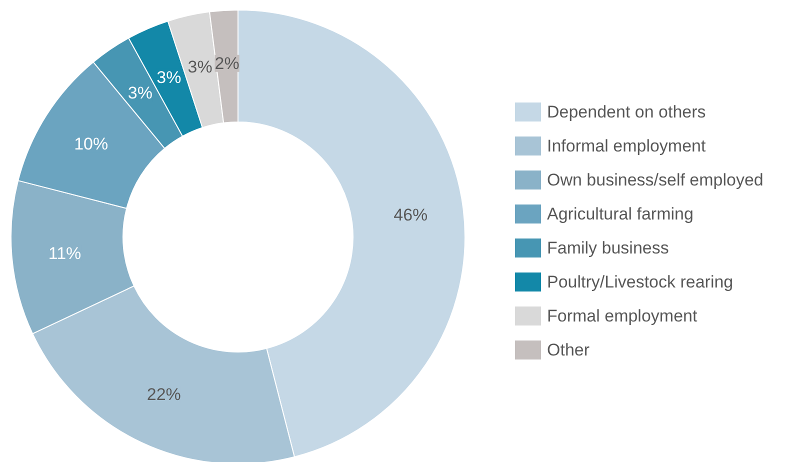 This screenshot has width=801, height=462. Describe the element at coordinates (655, 180) in the screenshot. I see `legend-label: Own business/self employed` at that location.